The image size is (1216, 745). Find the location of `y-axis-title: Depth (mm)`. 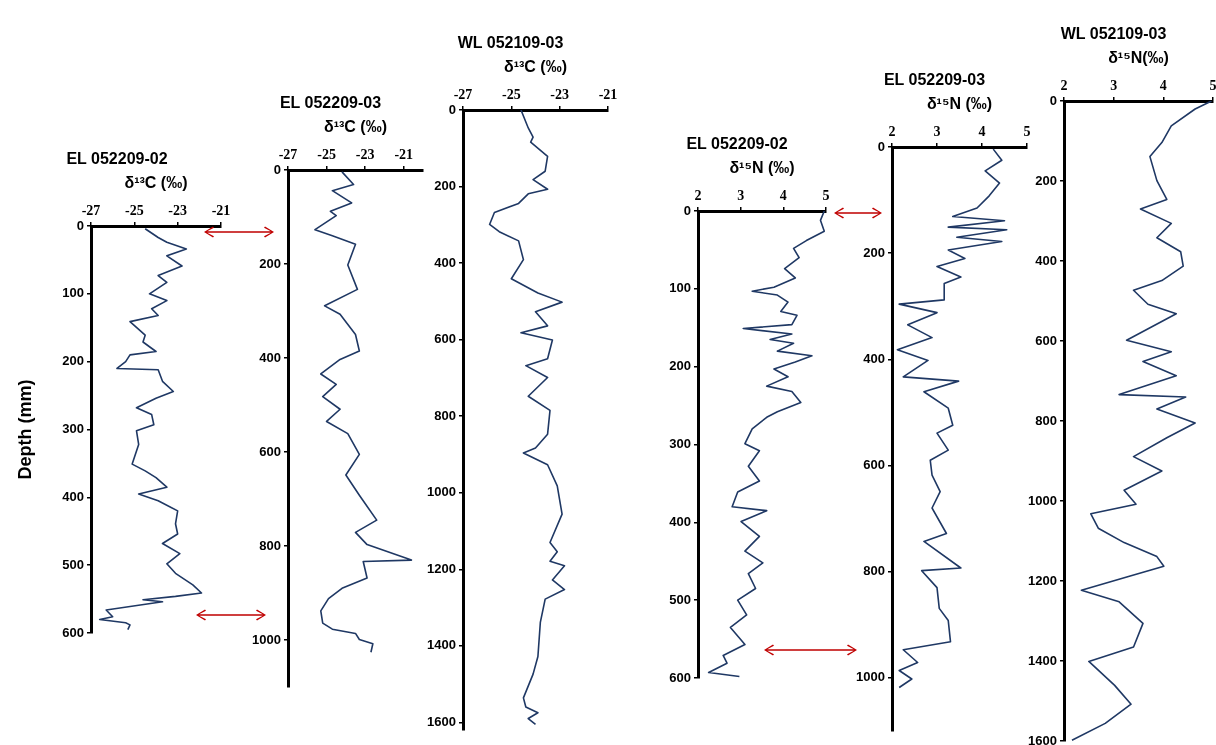

y-axis-title: Depth (mm) is located at coordinates (24, 429).